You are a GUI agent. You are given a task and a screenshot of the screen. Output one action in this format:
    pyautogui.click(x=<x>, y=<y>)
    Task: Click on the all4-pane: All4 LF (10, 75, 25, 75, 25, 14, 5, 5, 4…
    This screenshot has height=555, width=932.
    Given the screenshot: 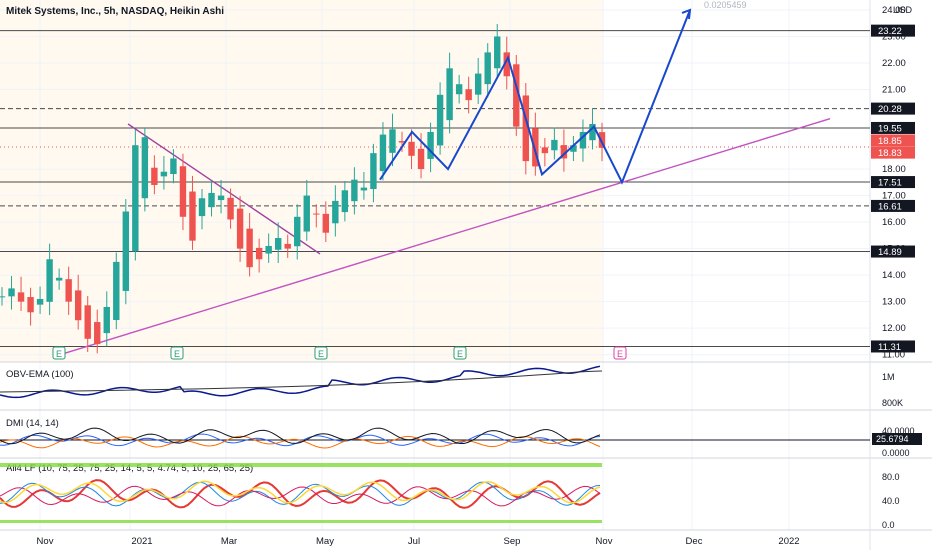 What is the action you would take?
    pyautogui.click(x=450, y=496)
    